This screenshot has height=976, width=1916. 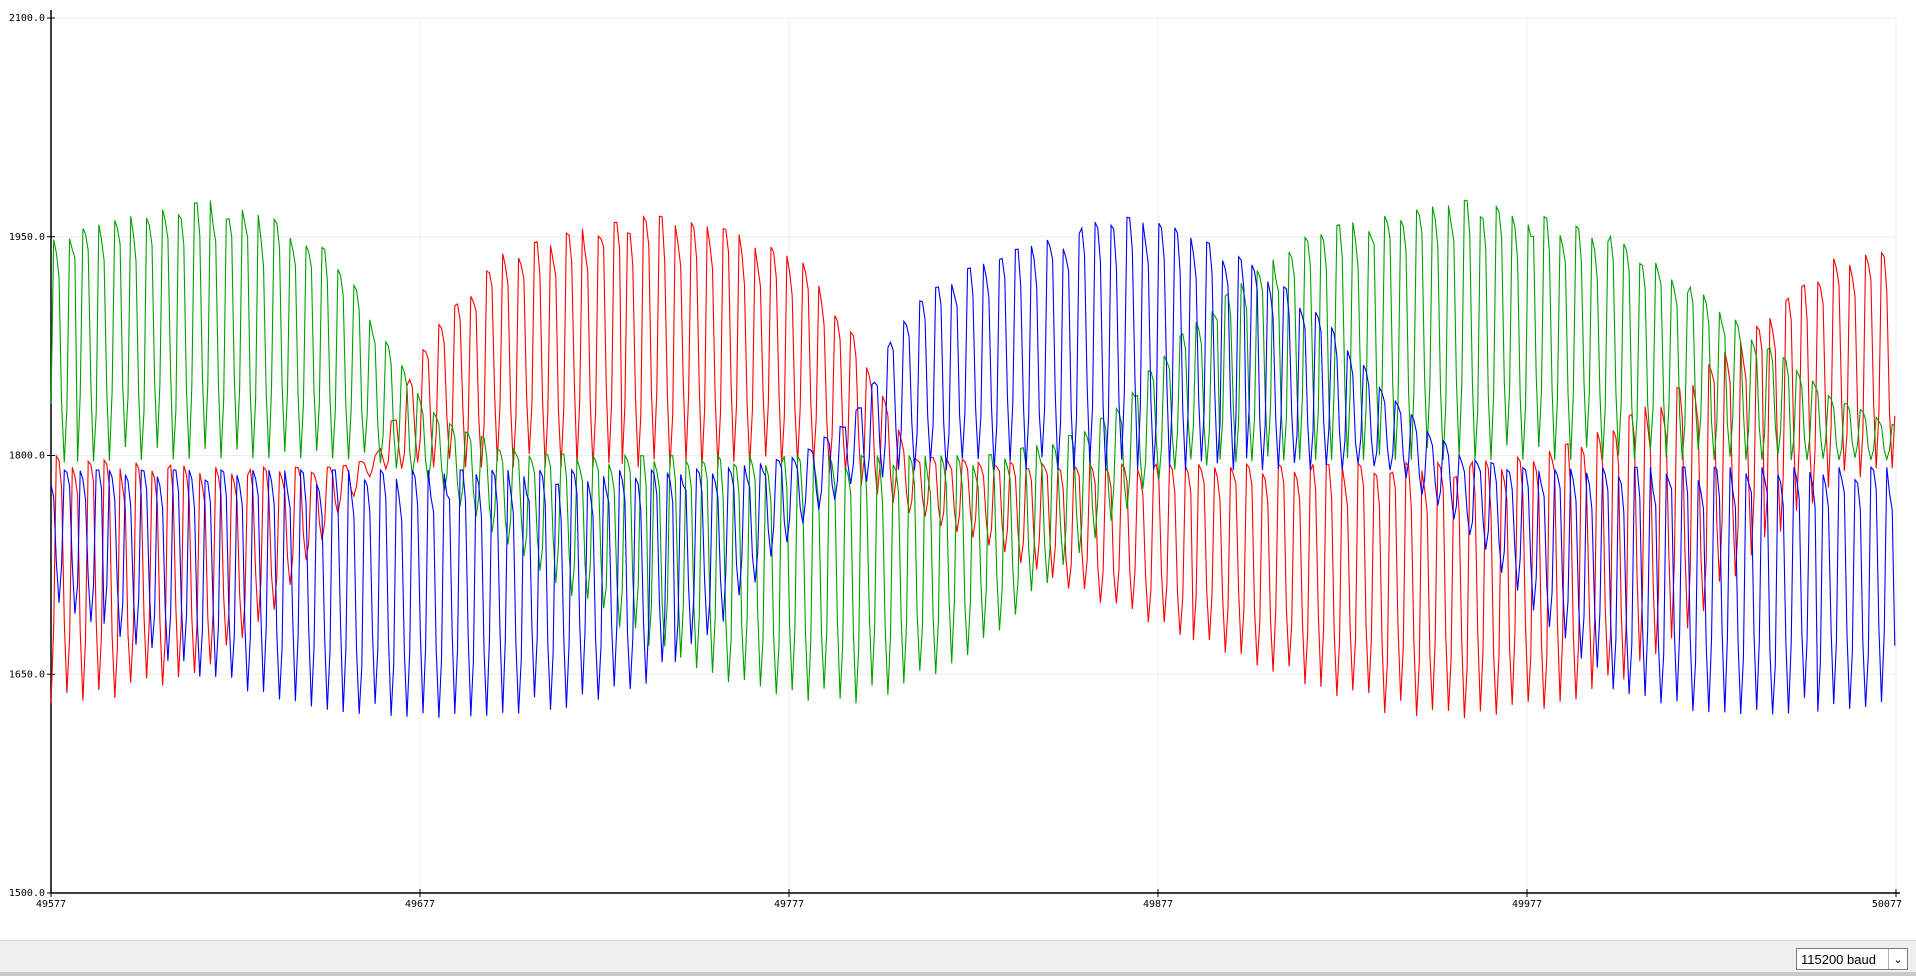 What do you see at coordinates (27, 893) in the screenshot?
I see `y-tick-label: 1500.0` at bounding box center [27, 893].